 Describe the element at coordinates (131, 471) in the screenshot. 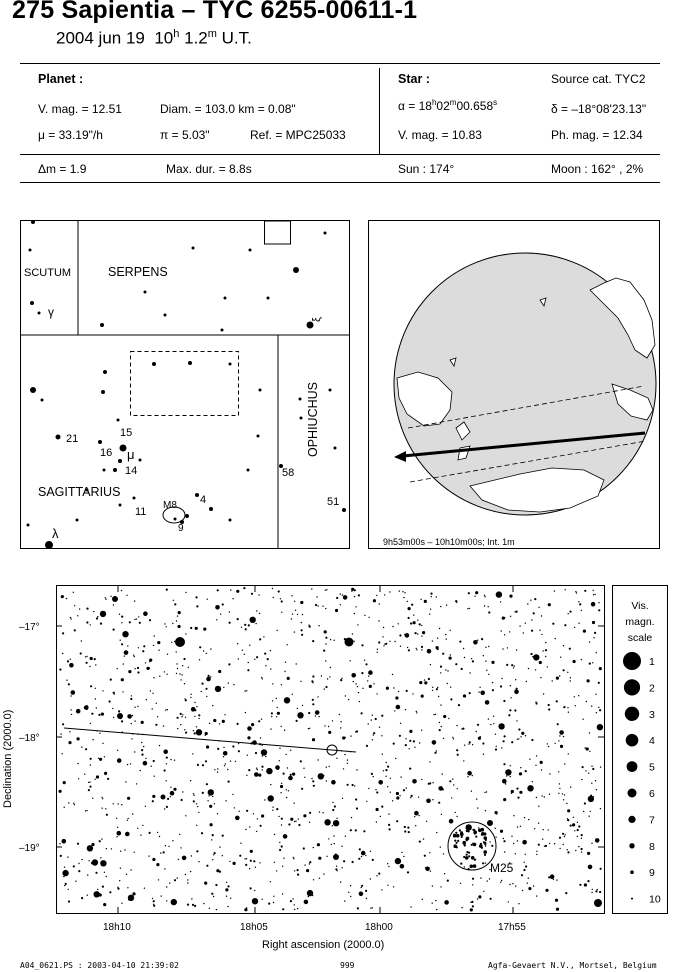

I see `star-label-14: 14` at that location.